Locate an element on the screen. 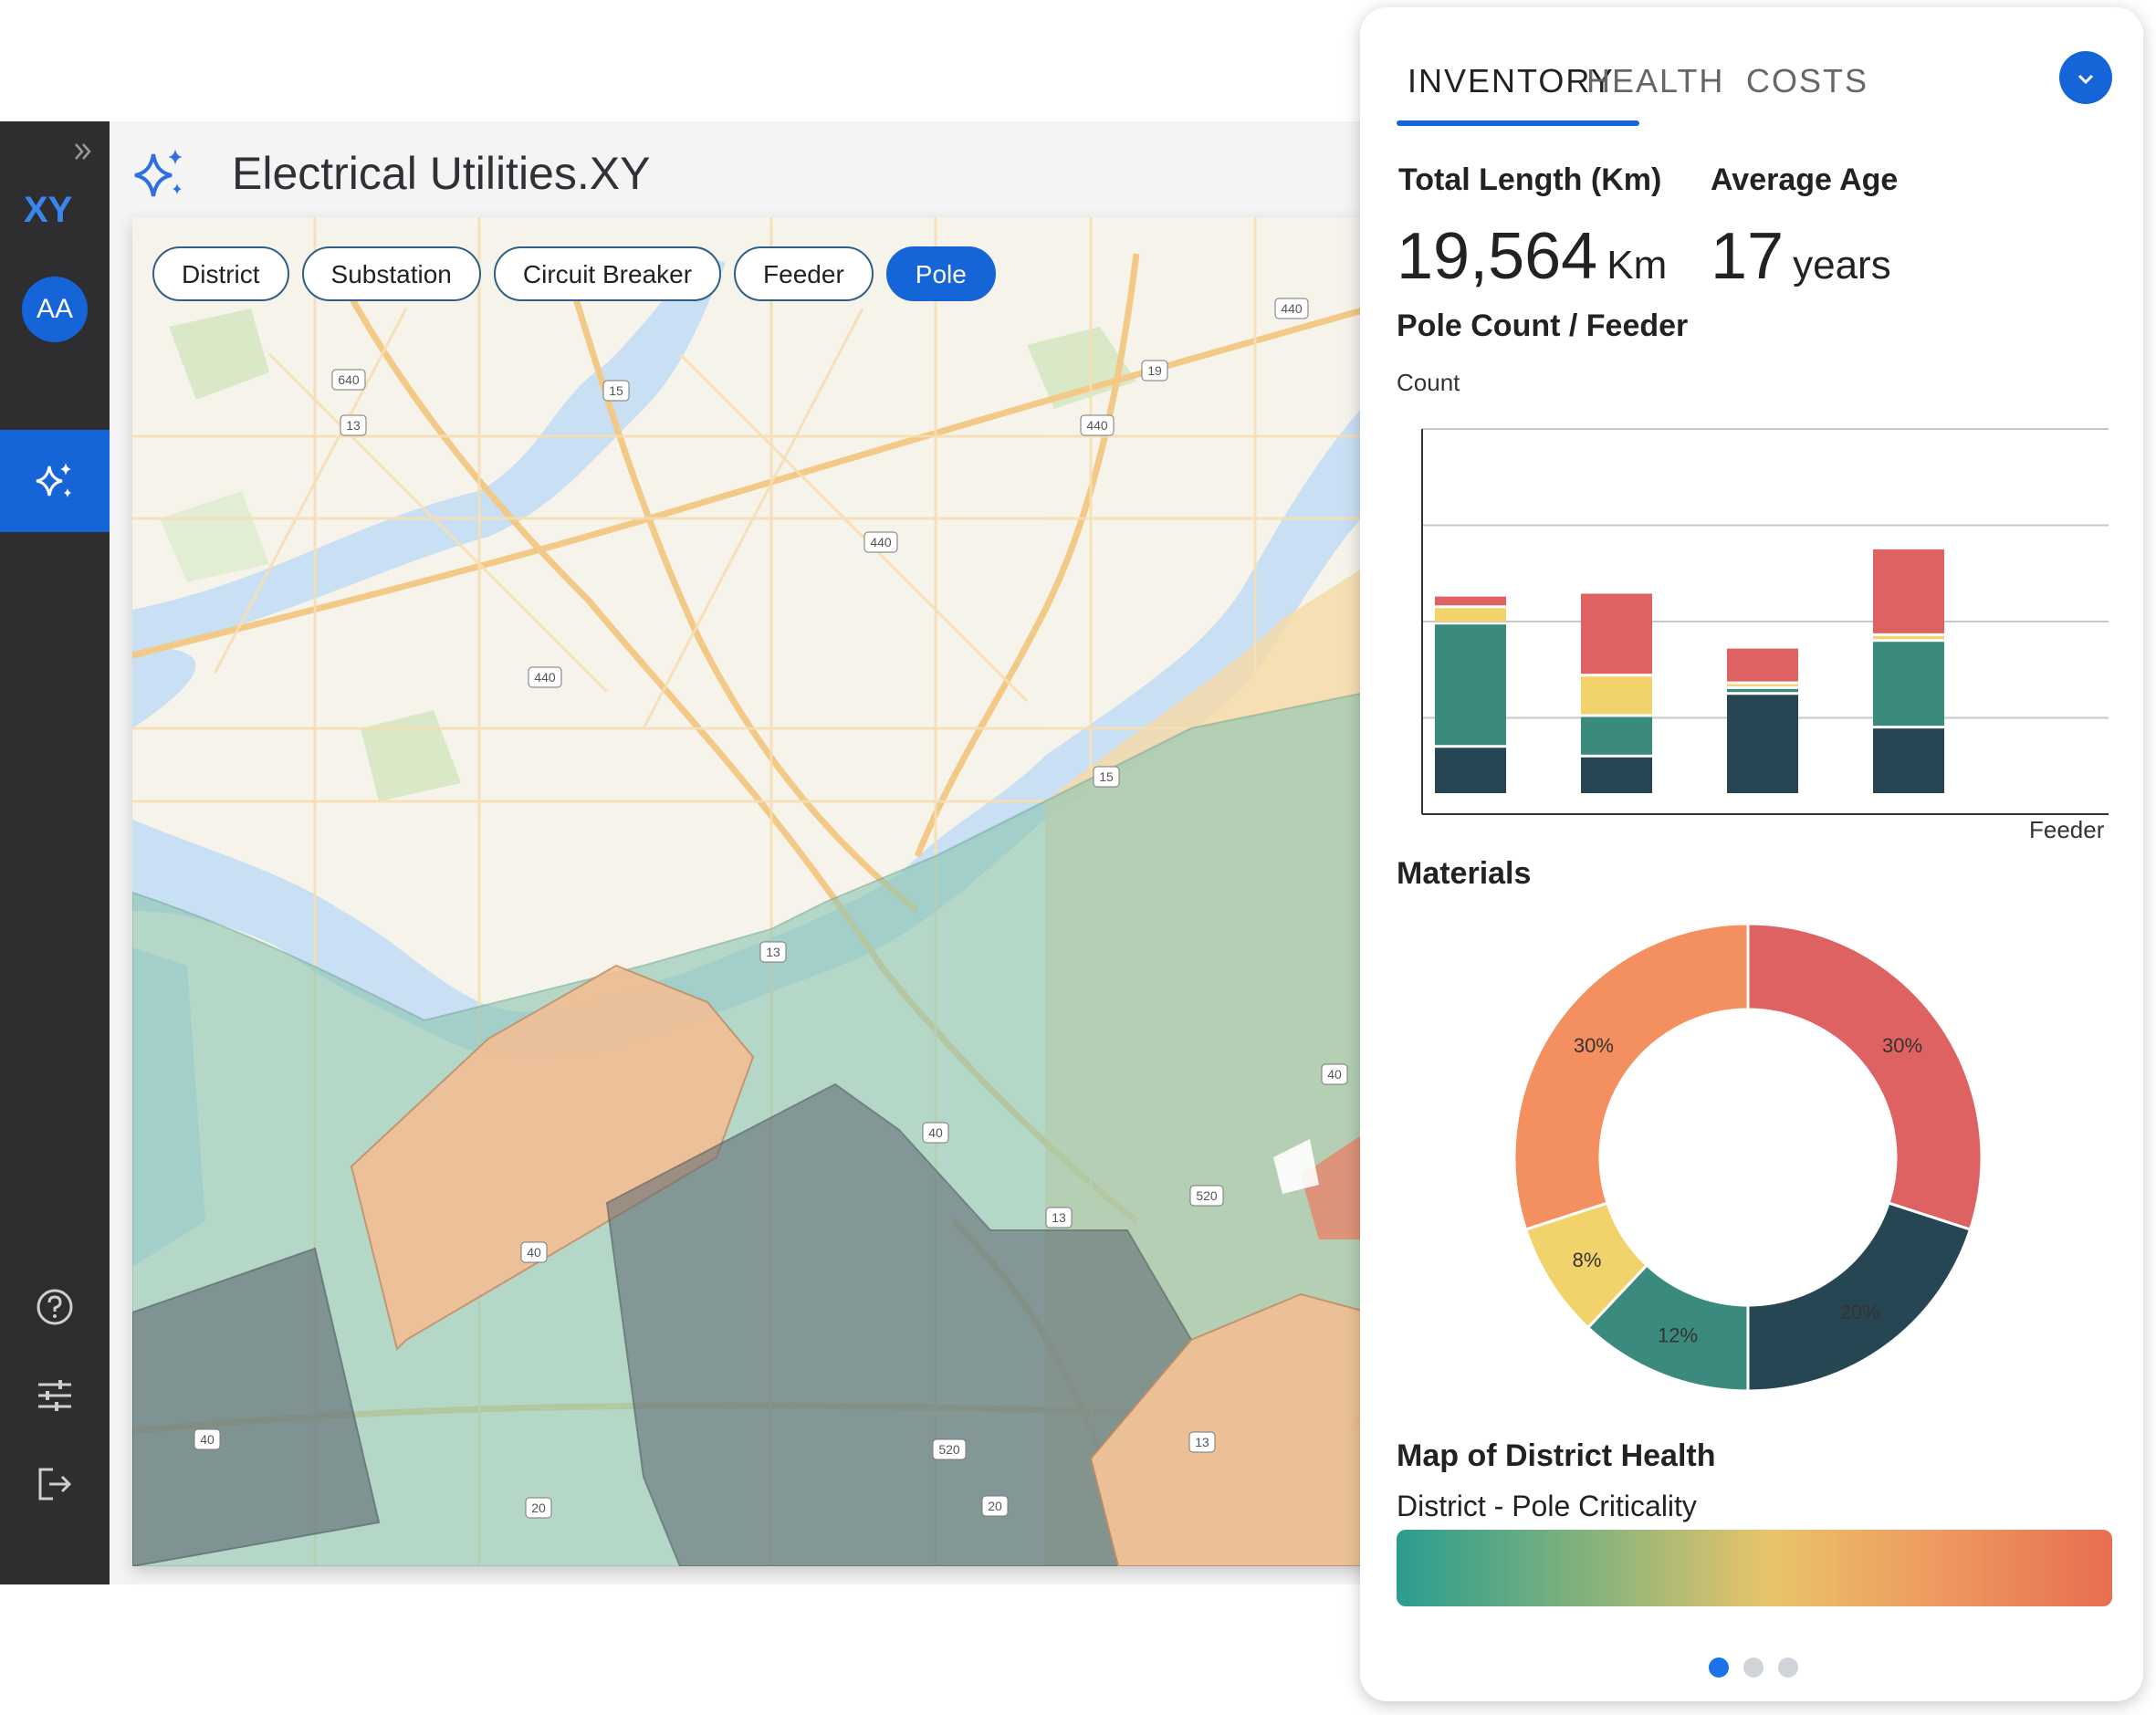 This screenshot has height=1715, width=2156. double-chevron-right-icon is located at coordinates (83, 151).